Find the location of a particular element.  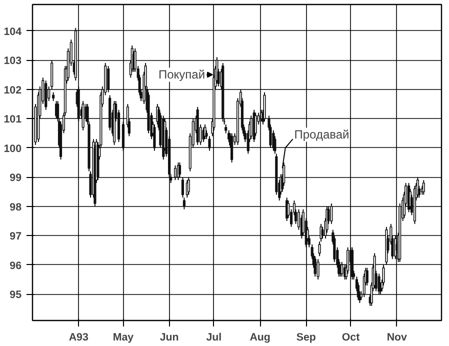

y-tick-label: 96 is located at coordinates (16, 266).